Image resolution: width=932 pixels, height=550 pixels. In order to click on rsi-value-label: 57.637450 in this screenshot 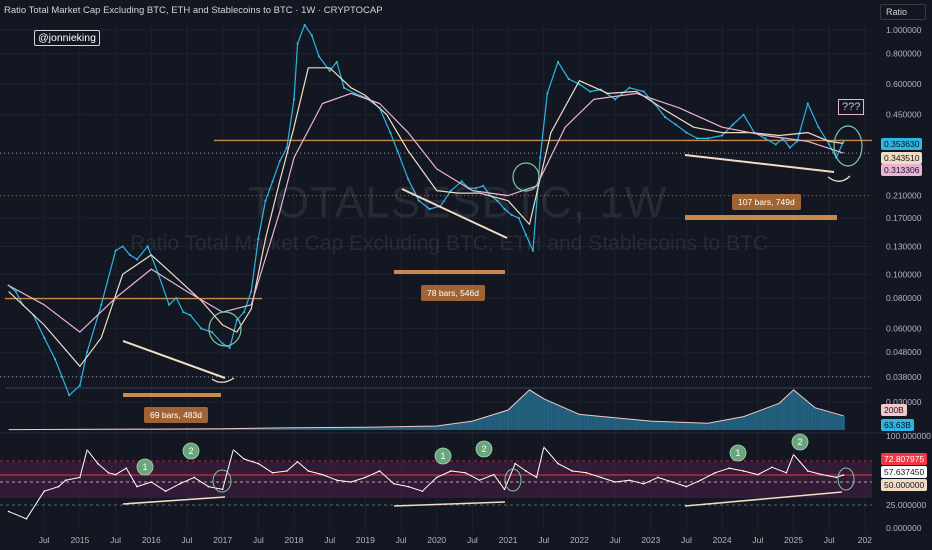, I will do `click(904, 472)`.